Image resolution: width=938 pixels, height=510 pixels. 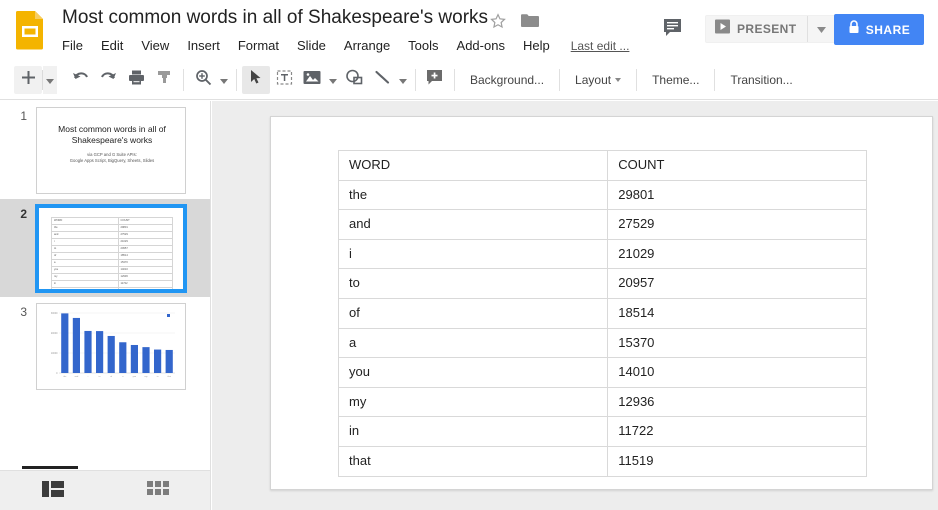 I want to click on line-button, so click(x=382, y=80).